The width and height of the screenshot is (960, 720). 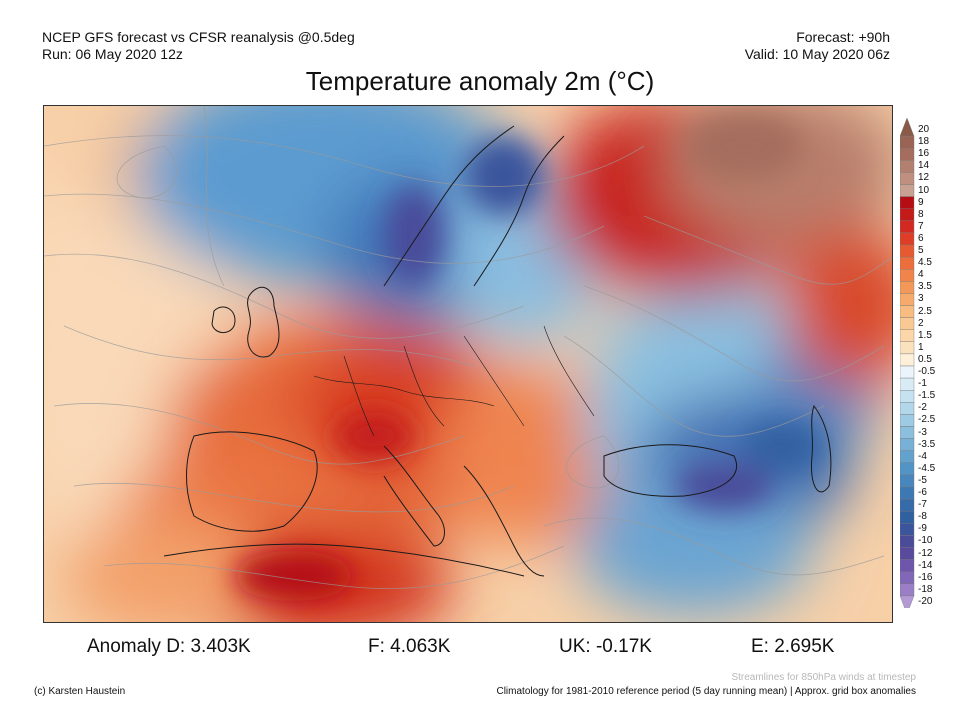 What do you see at coordinates (925, 553) in the screenshot?
I see `legend-label: -12` at bounding box center [925, 553].